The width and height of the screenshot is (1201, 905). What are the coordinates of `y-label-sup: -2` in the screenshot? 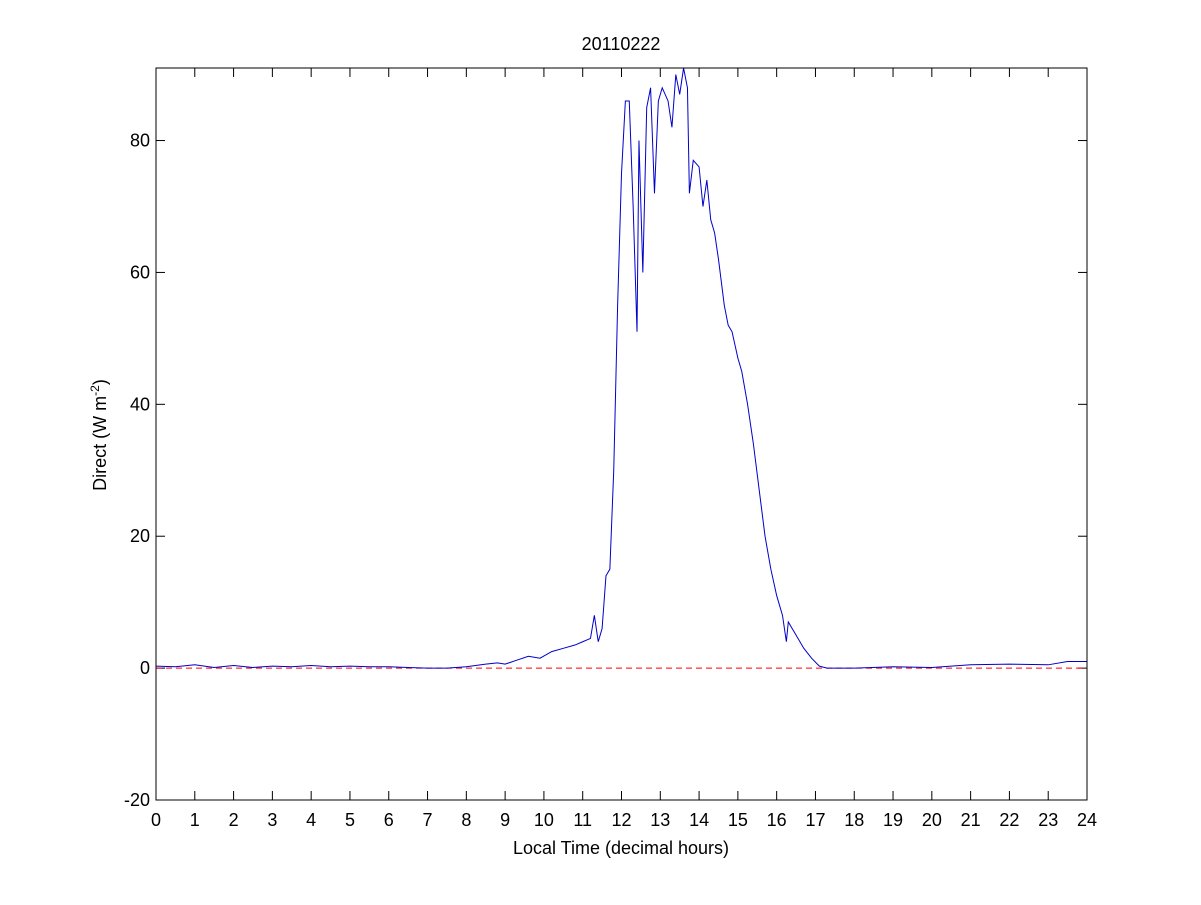 It's located at (95, 390).